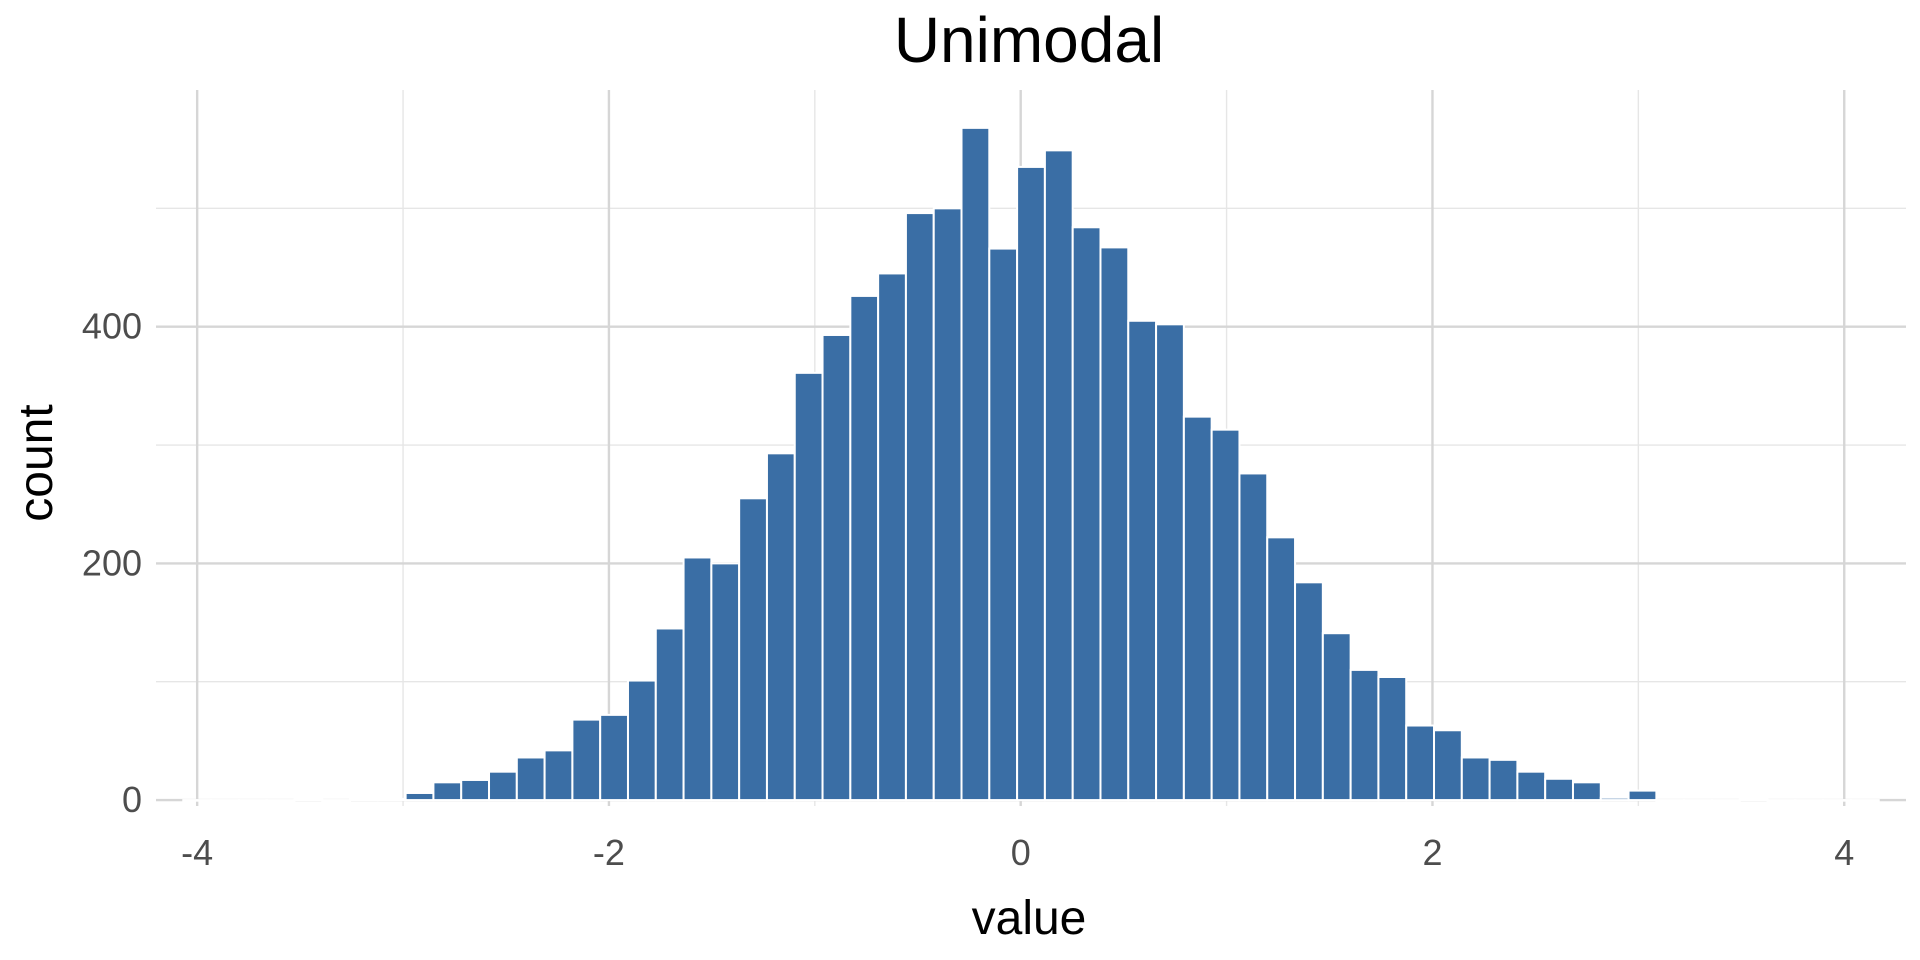  I want to click on y-tick-label: 200, so click(112, 562).